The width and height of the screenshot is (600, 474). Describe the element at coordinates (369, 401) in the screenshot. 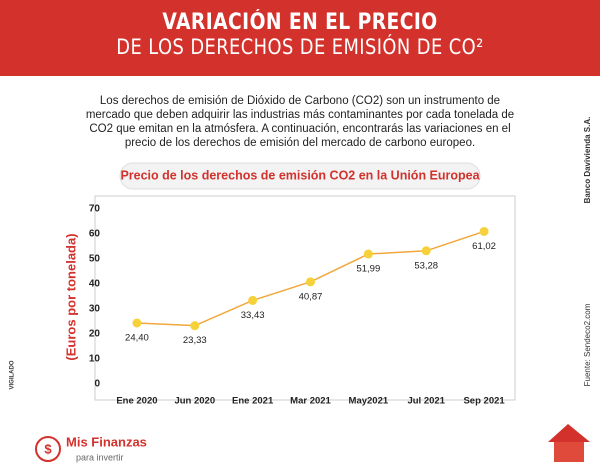

I see `x-tick-label: May2021` at that location.